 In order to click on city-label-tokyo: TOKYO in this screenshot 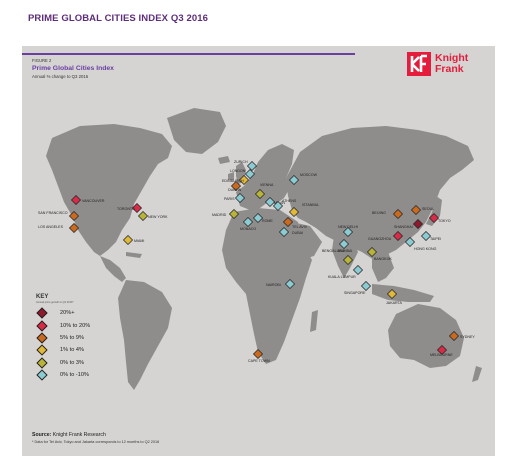, I will do `click(444, 221)`.